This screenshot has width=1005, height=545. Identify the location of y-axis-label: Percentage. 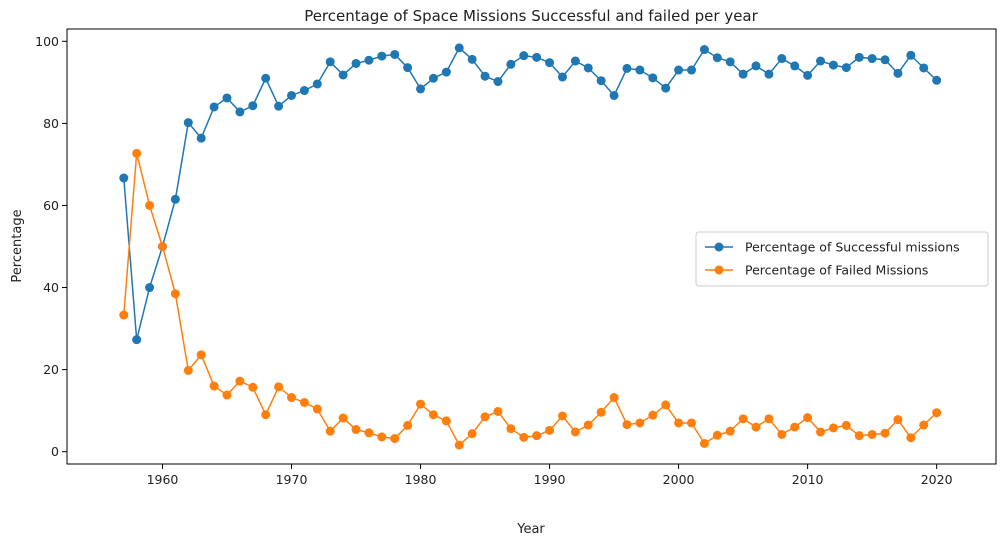
(17, 245).